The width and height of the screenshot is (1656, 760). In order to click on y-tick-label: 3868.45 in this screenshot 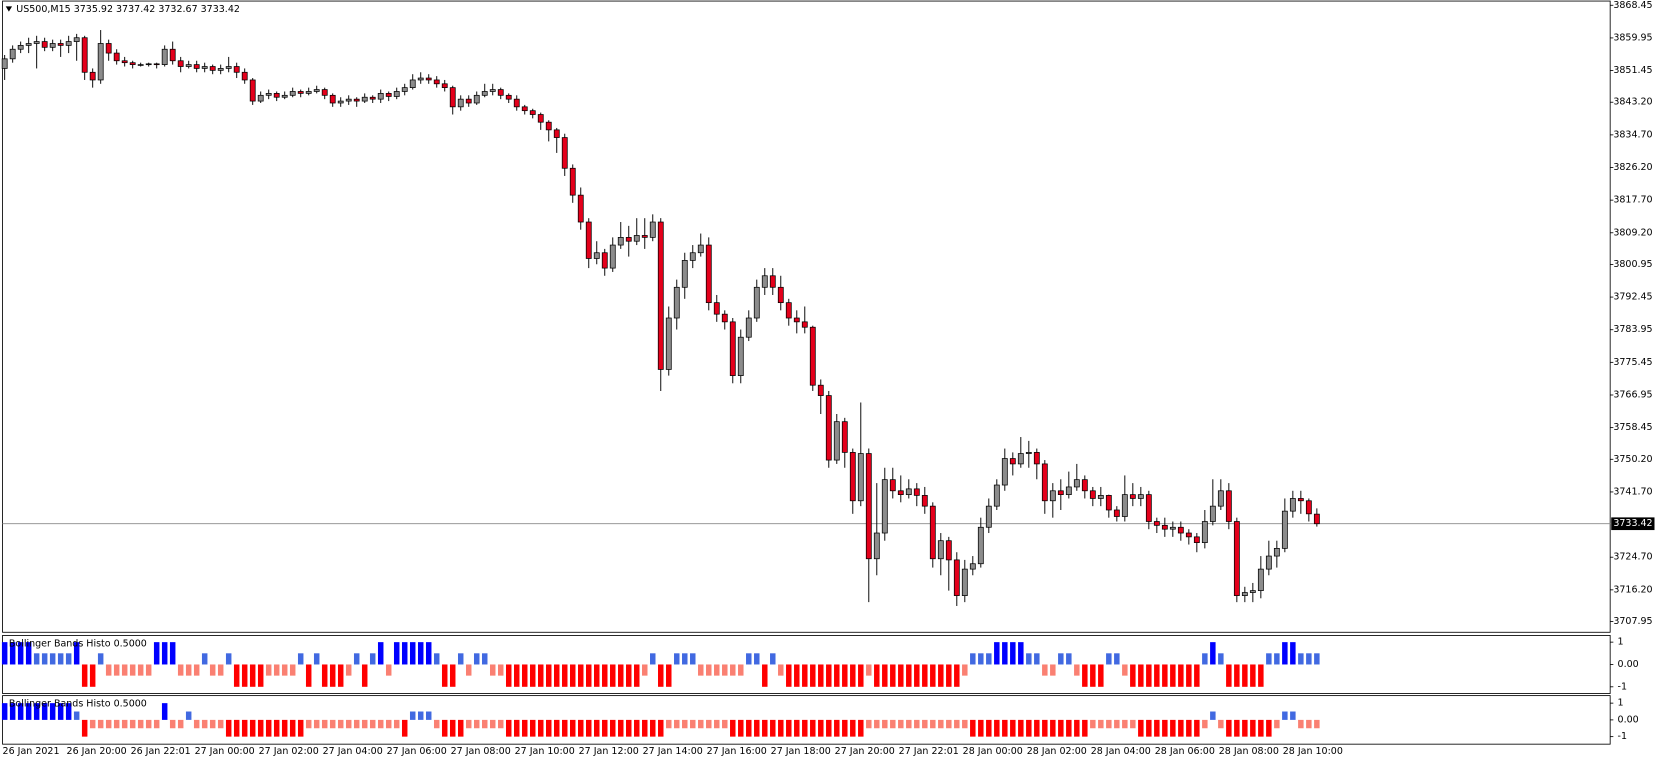, I will do `click(1632, 5)`.